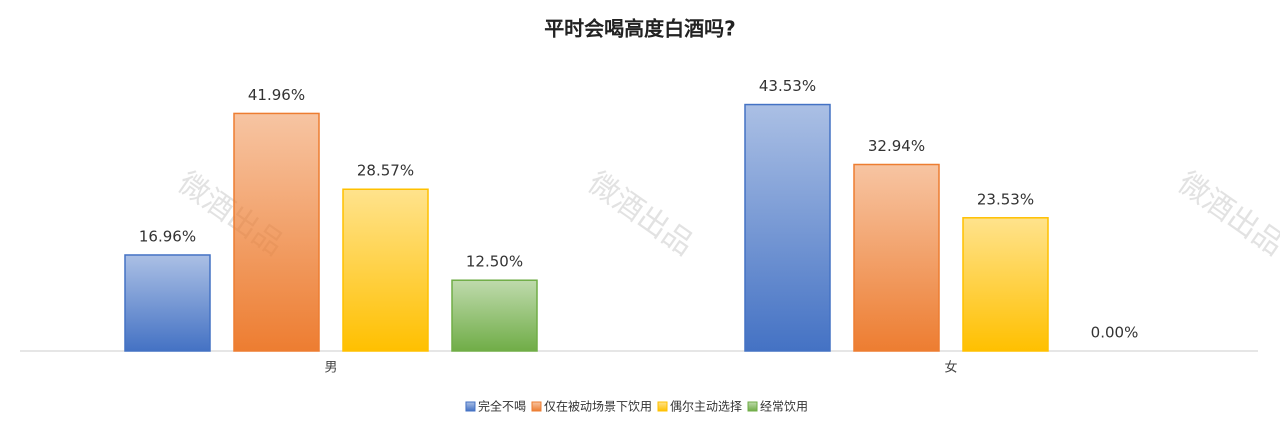  What do you see at coordinates (896, 146) in the screenshot?
I see `value-label: 32.94%` at bounding box center [896, 146].